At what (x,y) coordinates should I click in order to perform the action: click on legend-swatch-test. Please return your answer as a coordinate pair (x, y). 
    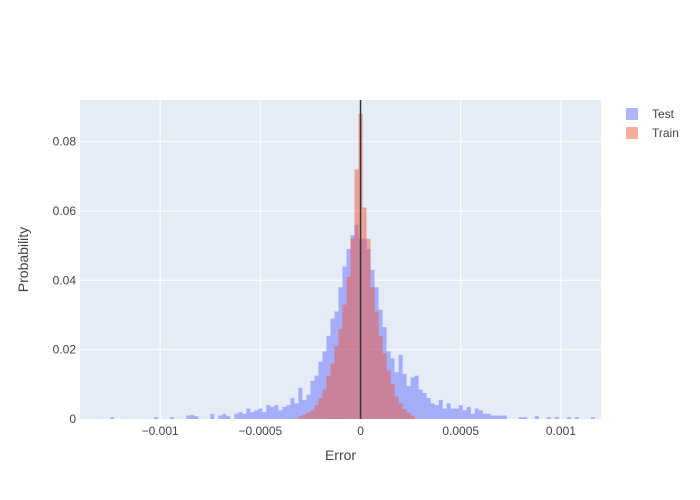
    Looking at the image, I should click on (632, 114).